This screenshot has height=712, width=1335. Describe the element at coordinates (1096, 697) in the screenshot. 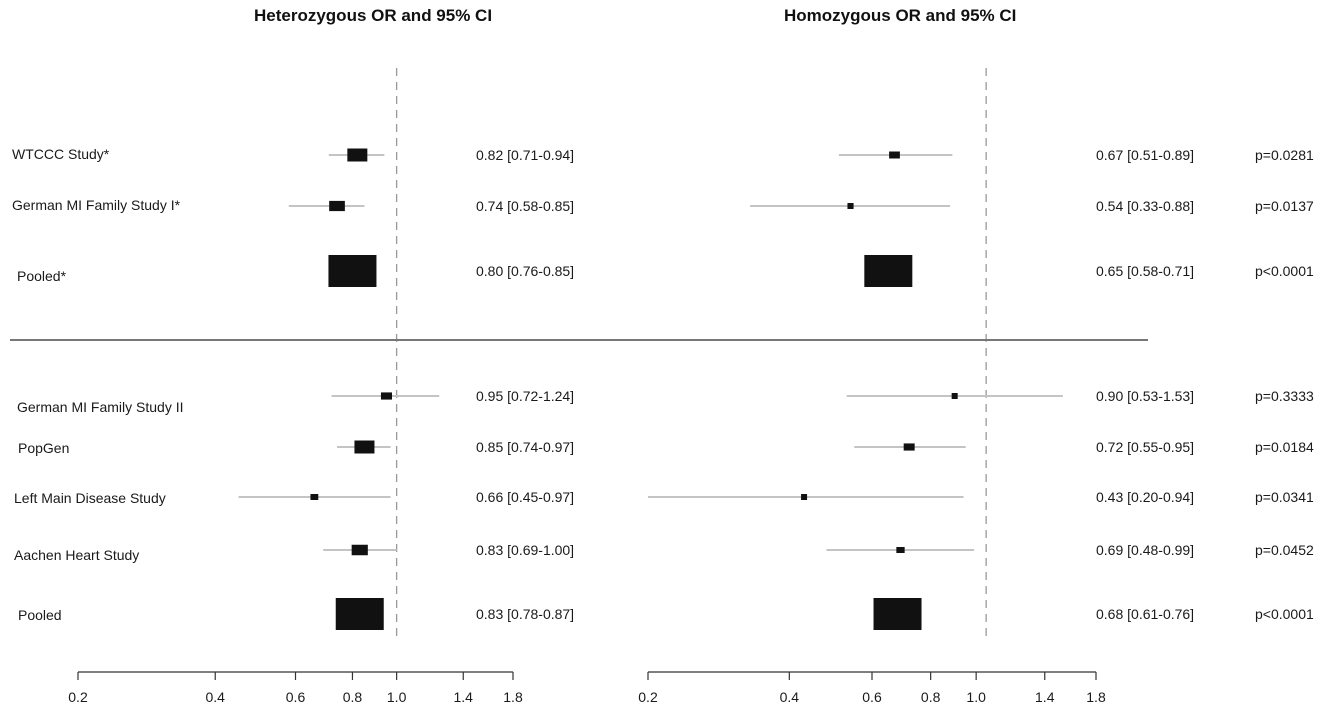

I see `hom-tick-label: 1.8` at that location.